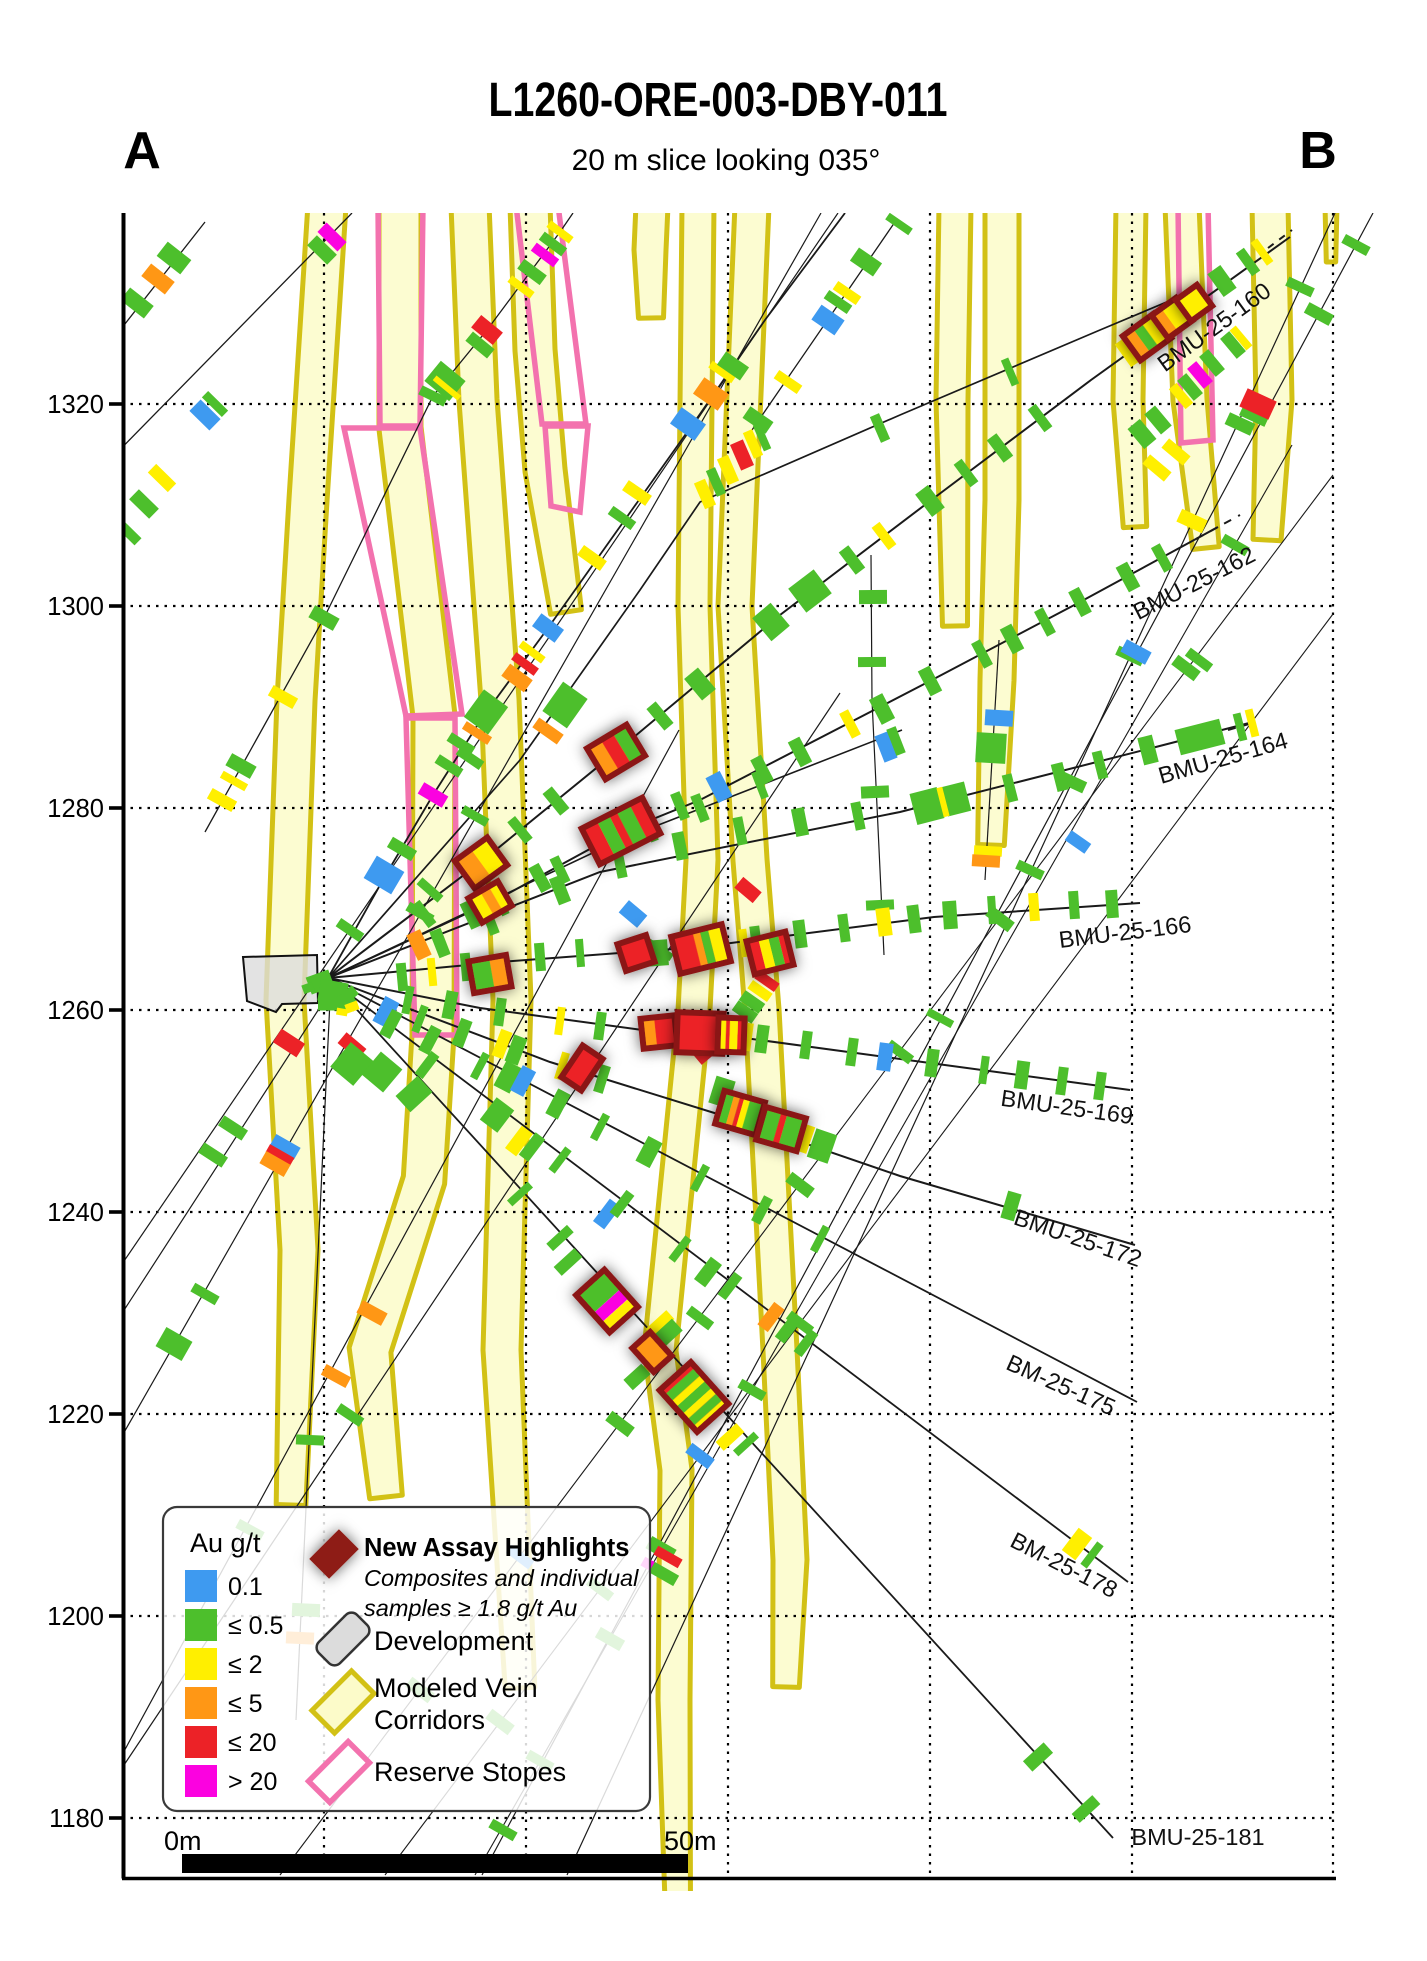 Image resolution: width=1427 pixels, height=1961 pixels. Describe the element at coordinates (183, 1841) in the screenshot. I see `svg-text: 0m` at that location.